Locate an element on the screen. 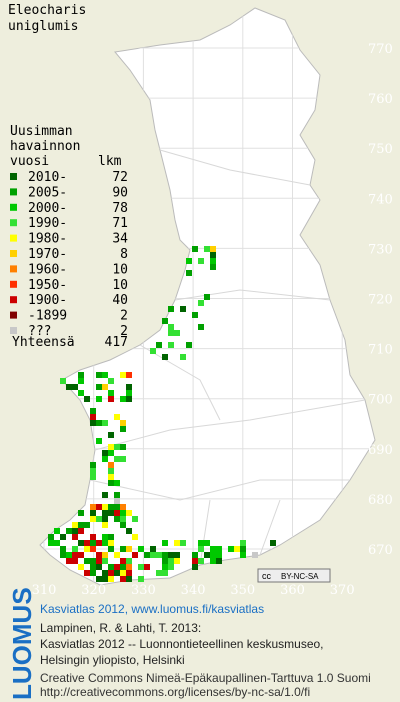  grid-label: 370 is located at coordinates (342, 590).